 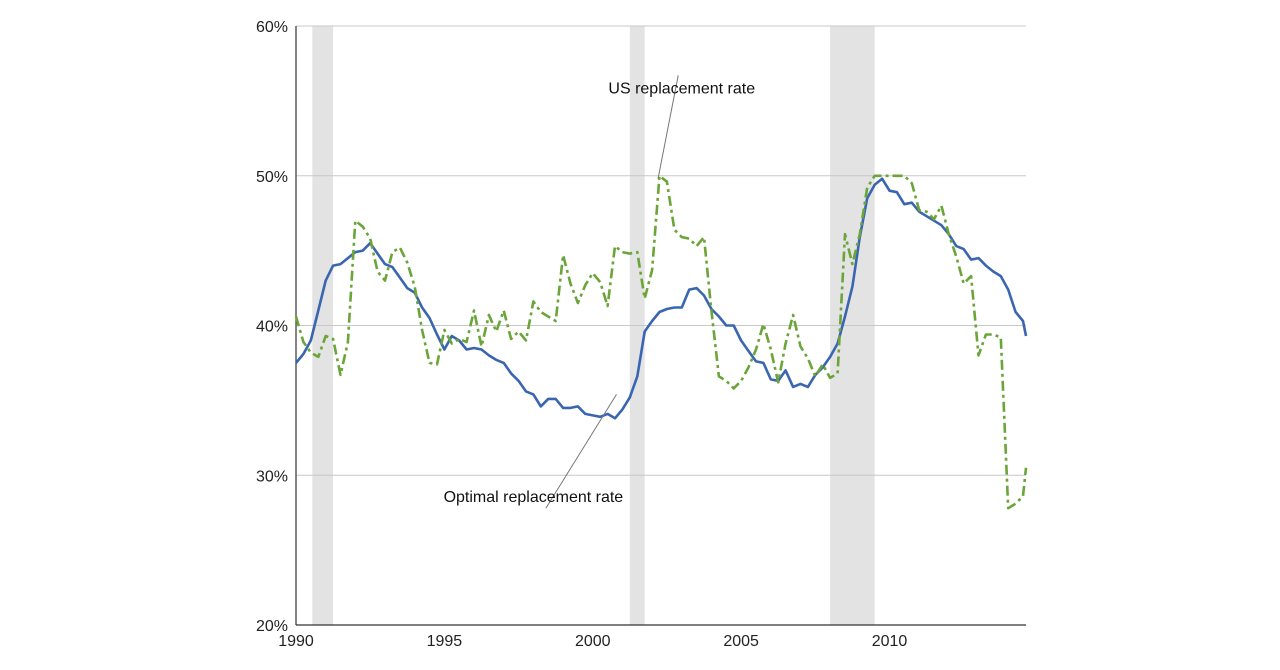 I want to click on y-tick-labels: 20% 30% 40% 50% 60%, so click(x=272, y=327).